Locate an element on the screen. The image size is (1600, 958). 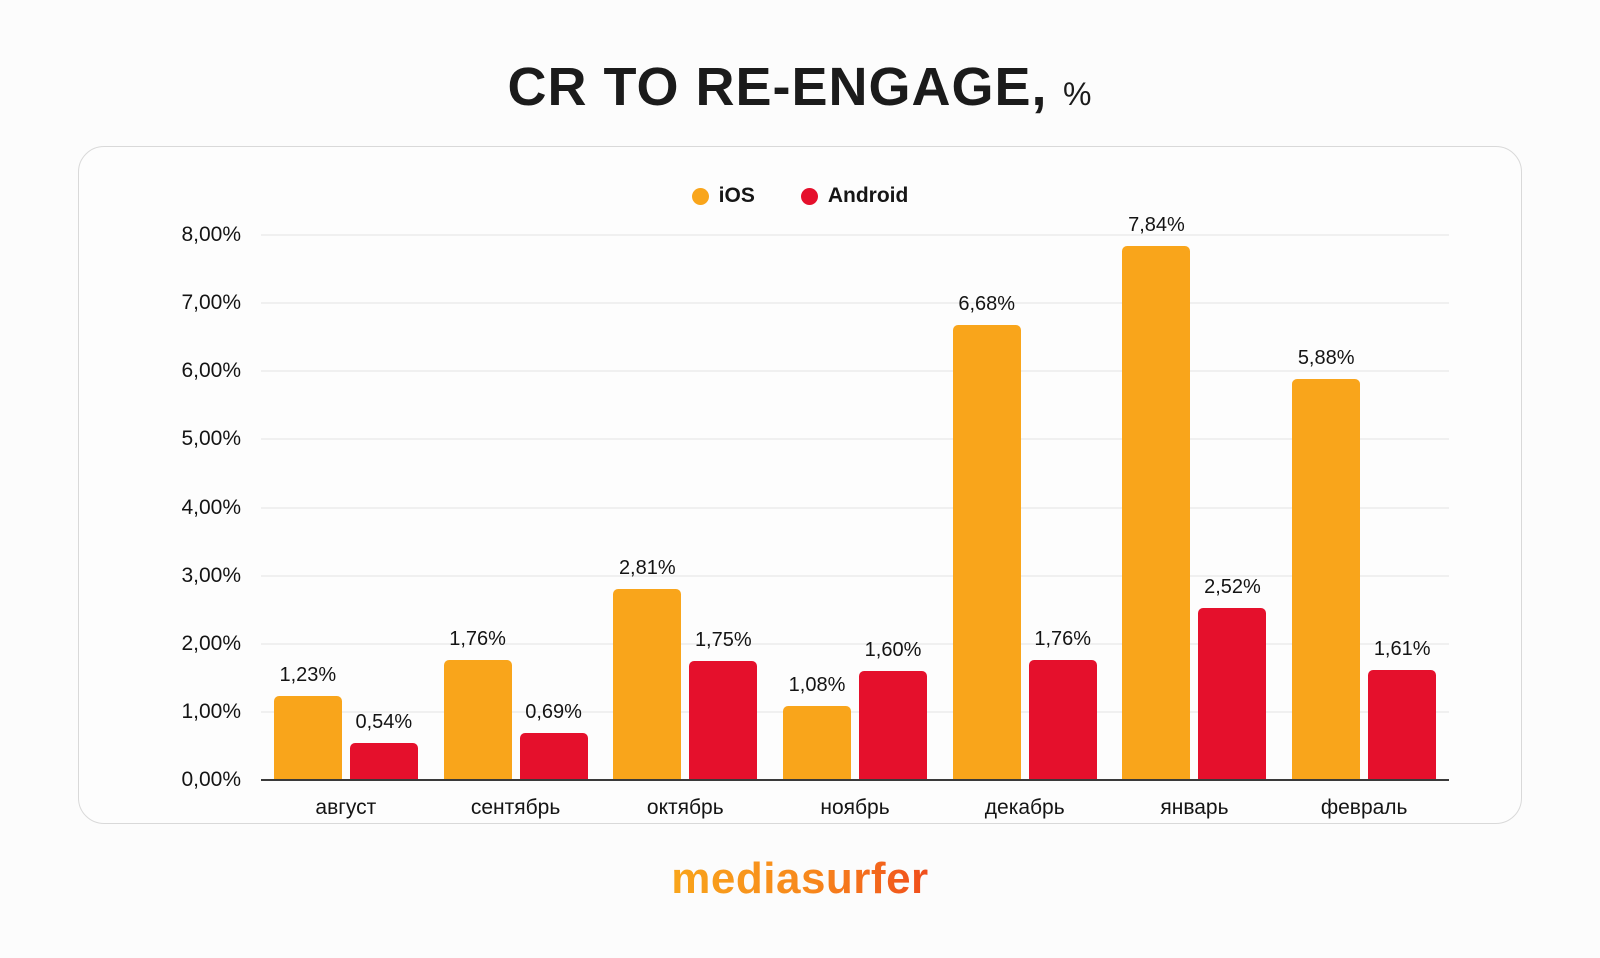
bar-wrap-android: 0,54% is located at coordinates (383, 745).